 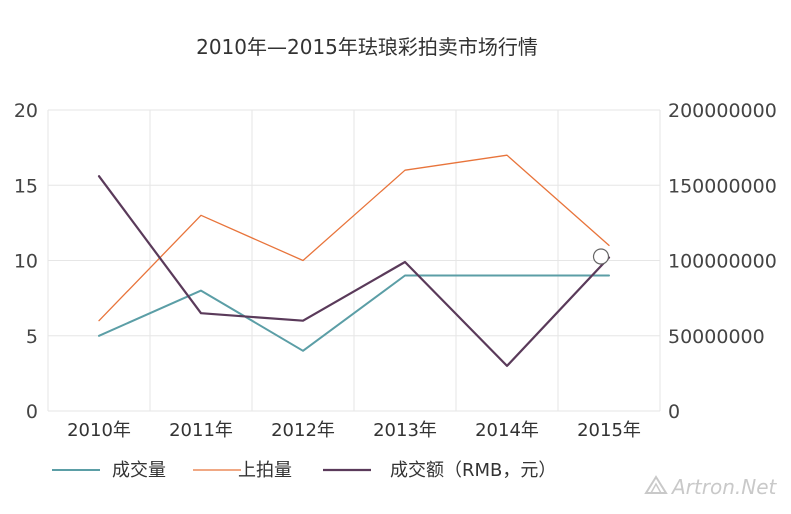 What do you see at coordinates (601, 256) in the screenshot?
I see `highlight-marker` at bounding box center [601, 256].